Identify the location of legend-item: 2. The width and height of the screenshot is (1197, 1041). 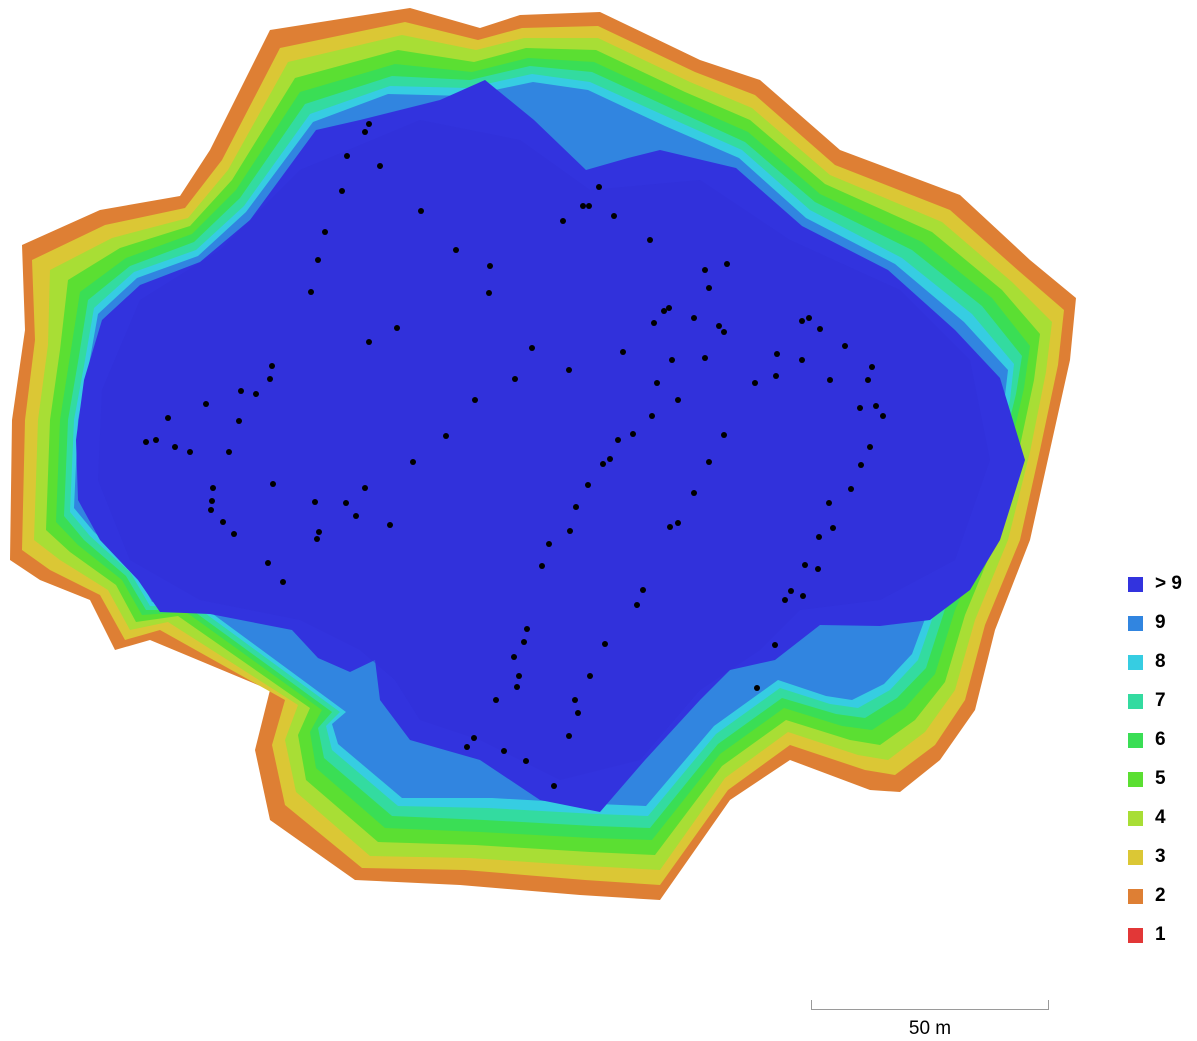
(1147, 896).